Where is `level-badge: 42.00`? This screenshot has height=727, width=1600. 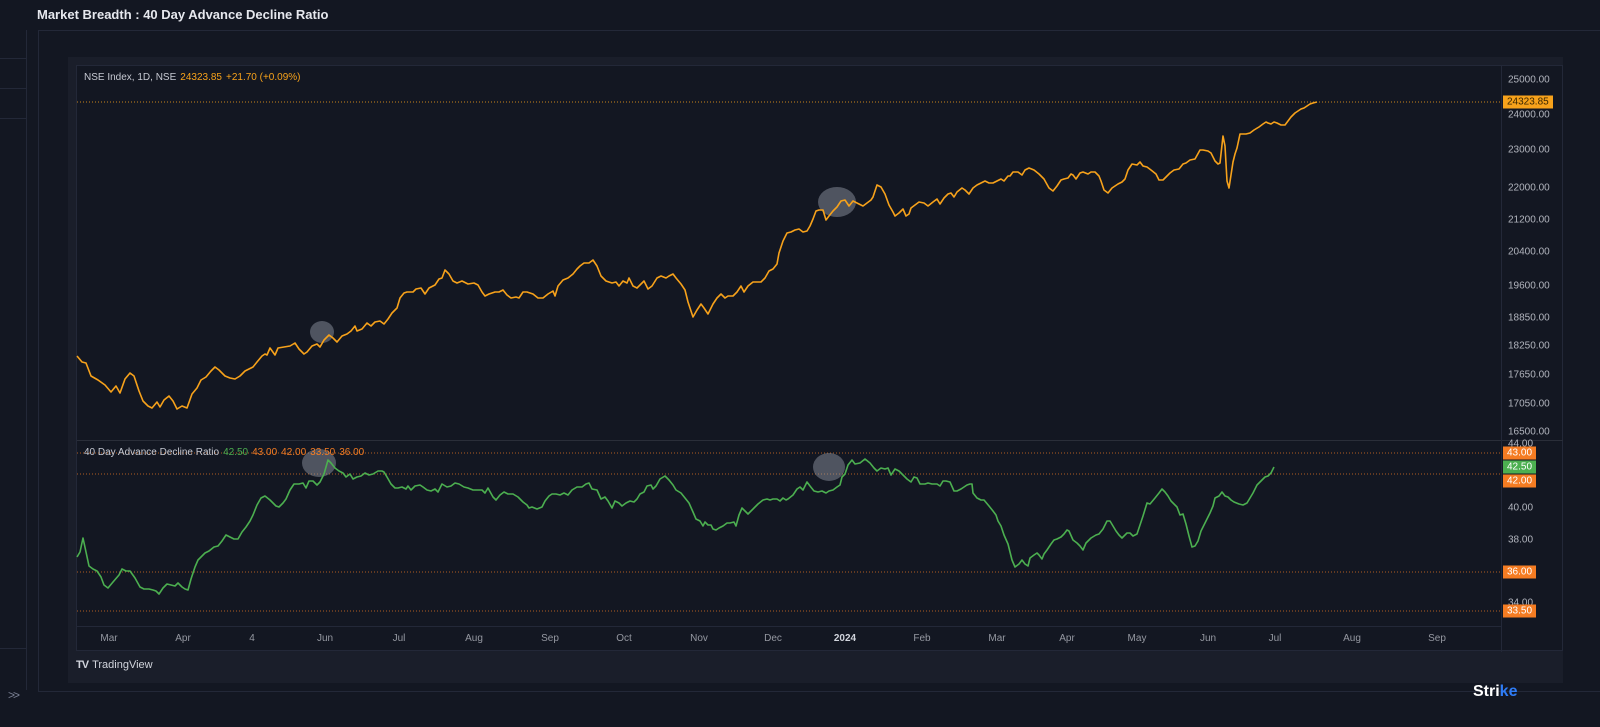 level-badge: 42.00 is located at coordinates (1520, 481).